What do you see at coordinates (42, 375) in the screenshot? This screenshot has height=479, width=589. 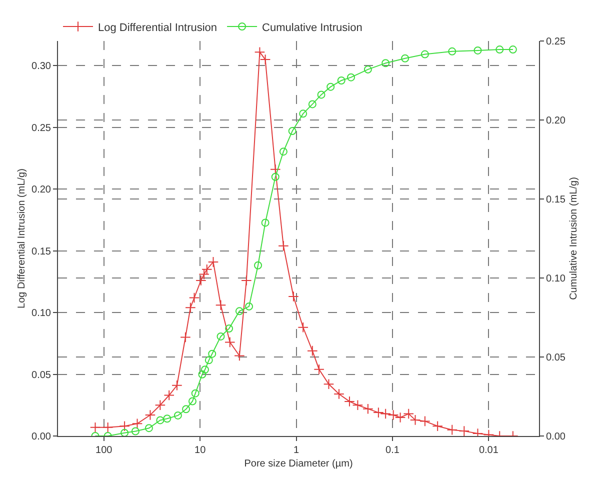 I see `y-tick-label: 0.05` at bounding box center [42, 375].